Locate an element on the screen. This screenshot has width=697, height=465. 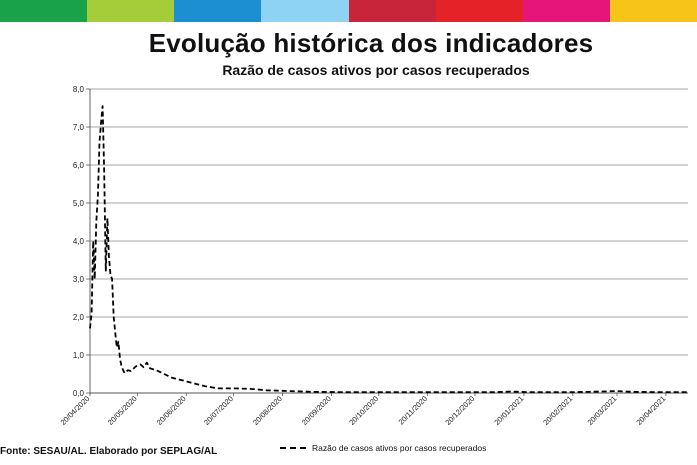
header-color-band is located at coordinates (348, 11).